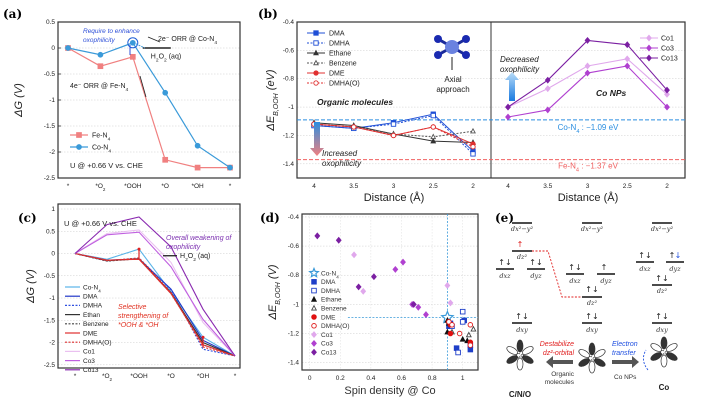 This screenshot has width=709, height=403. What do you see at coordinates (504, 218) in the screenshot?
I see `panel-label-e: (e)` at bounding box center [504, 218].